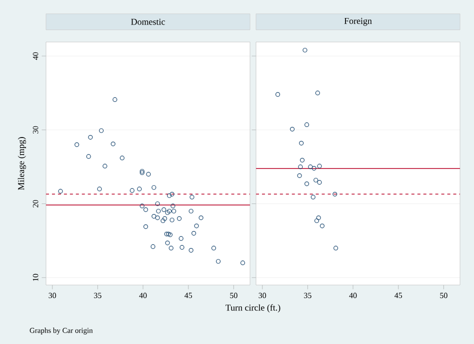  What do you see at coordinates (148, 21) in the screenshot?
I see `chart-title: Domestic` at bounding box center [148, 21].